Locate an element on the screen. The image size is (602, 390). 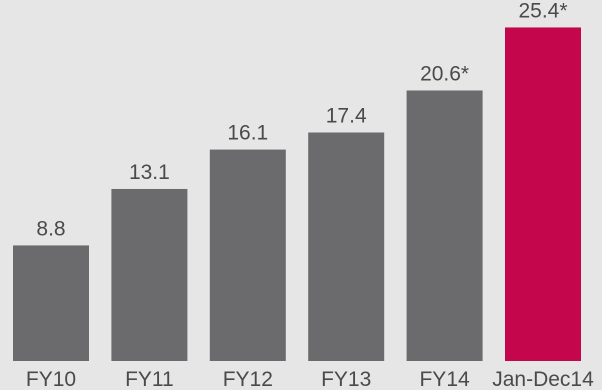
value-label-fy11: 13.1 is located at coordinates (149, 172).